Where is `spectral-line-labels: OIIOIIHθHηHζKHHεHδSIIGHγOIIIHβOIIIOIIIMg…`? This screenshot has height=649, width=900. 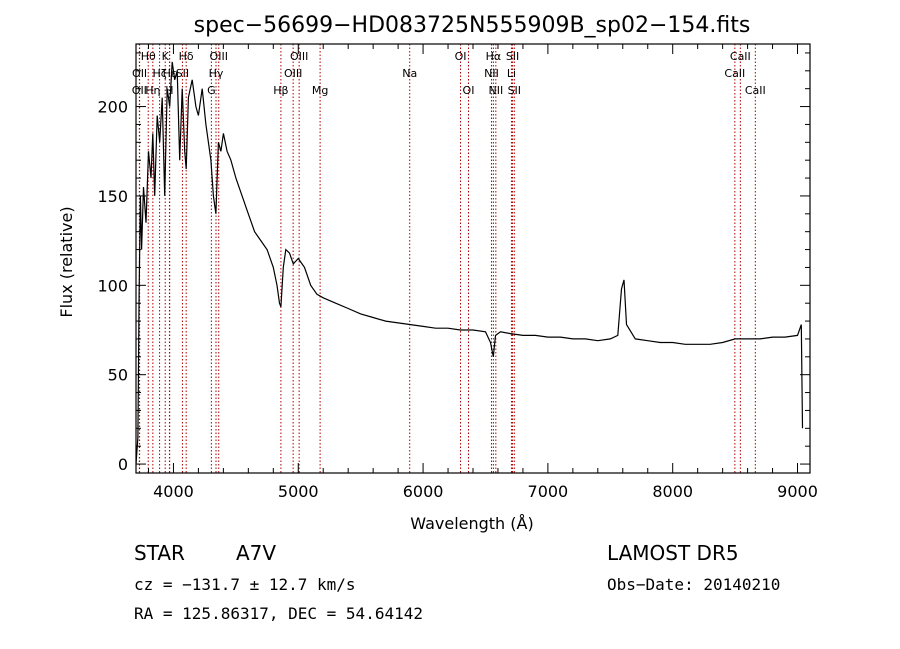 spectral-line-labels: OIIOIIHθHηHζKHHεHδSIIGHγOIIIHβOIIIOIIIMg… is located at coordinates (449, 73).